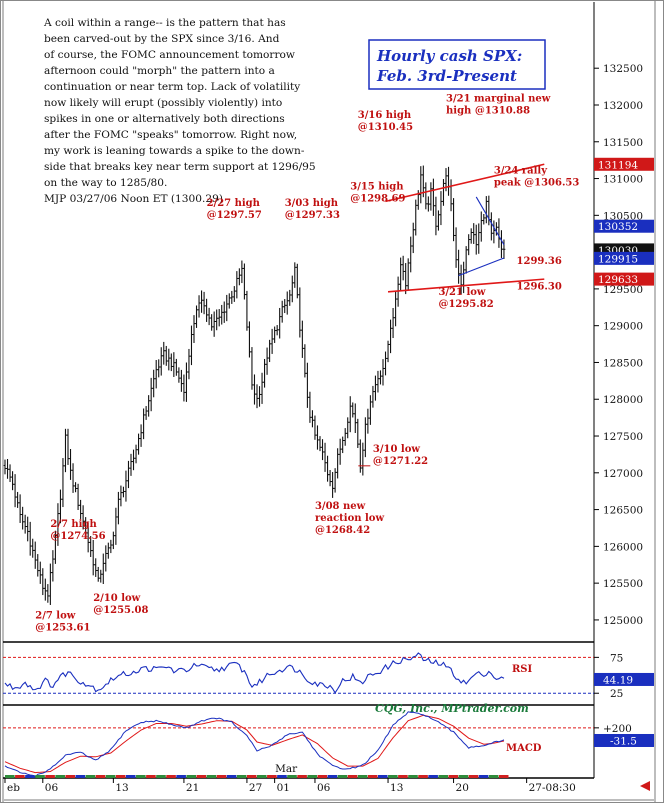 This screenshot has width=664, height=807. I want to click on price-marker-label: 129915, so click(618, 259).